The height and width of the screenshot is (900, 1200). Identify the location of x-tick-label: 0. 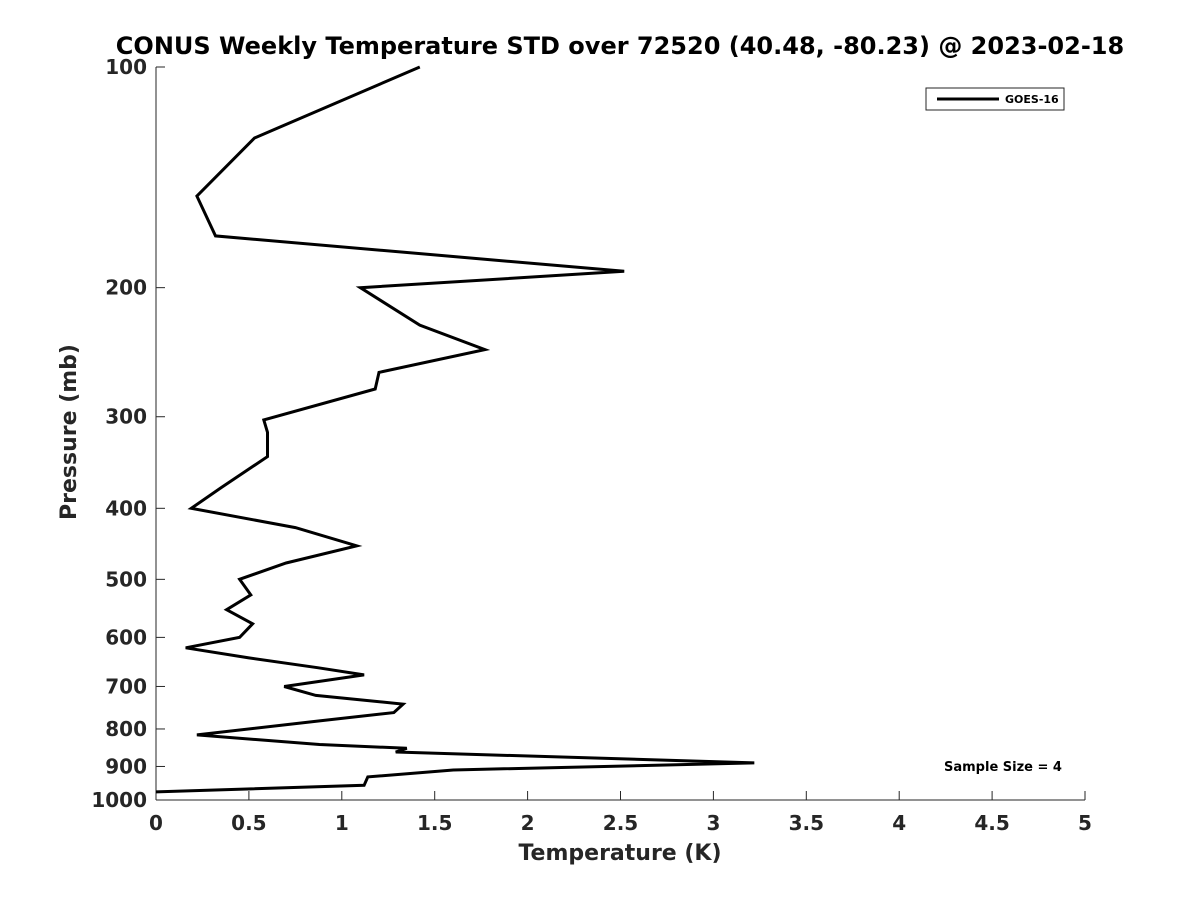
(156, 823).